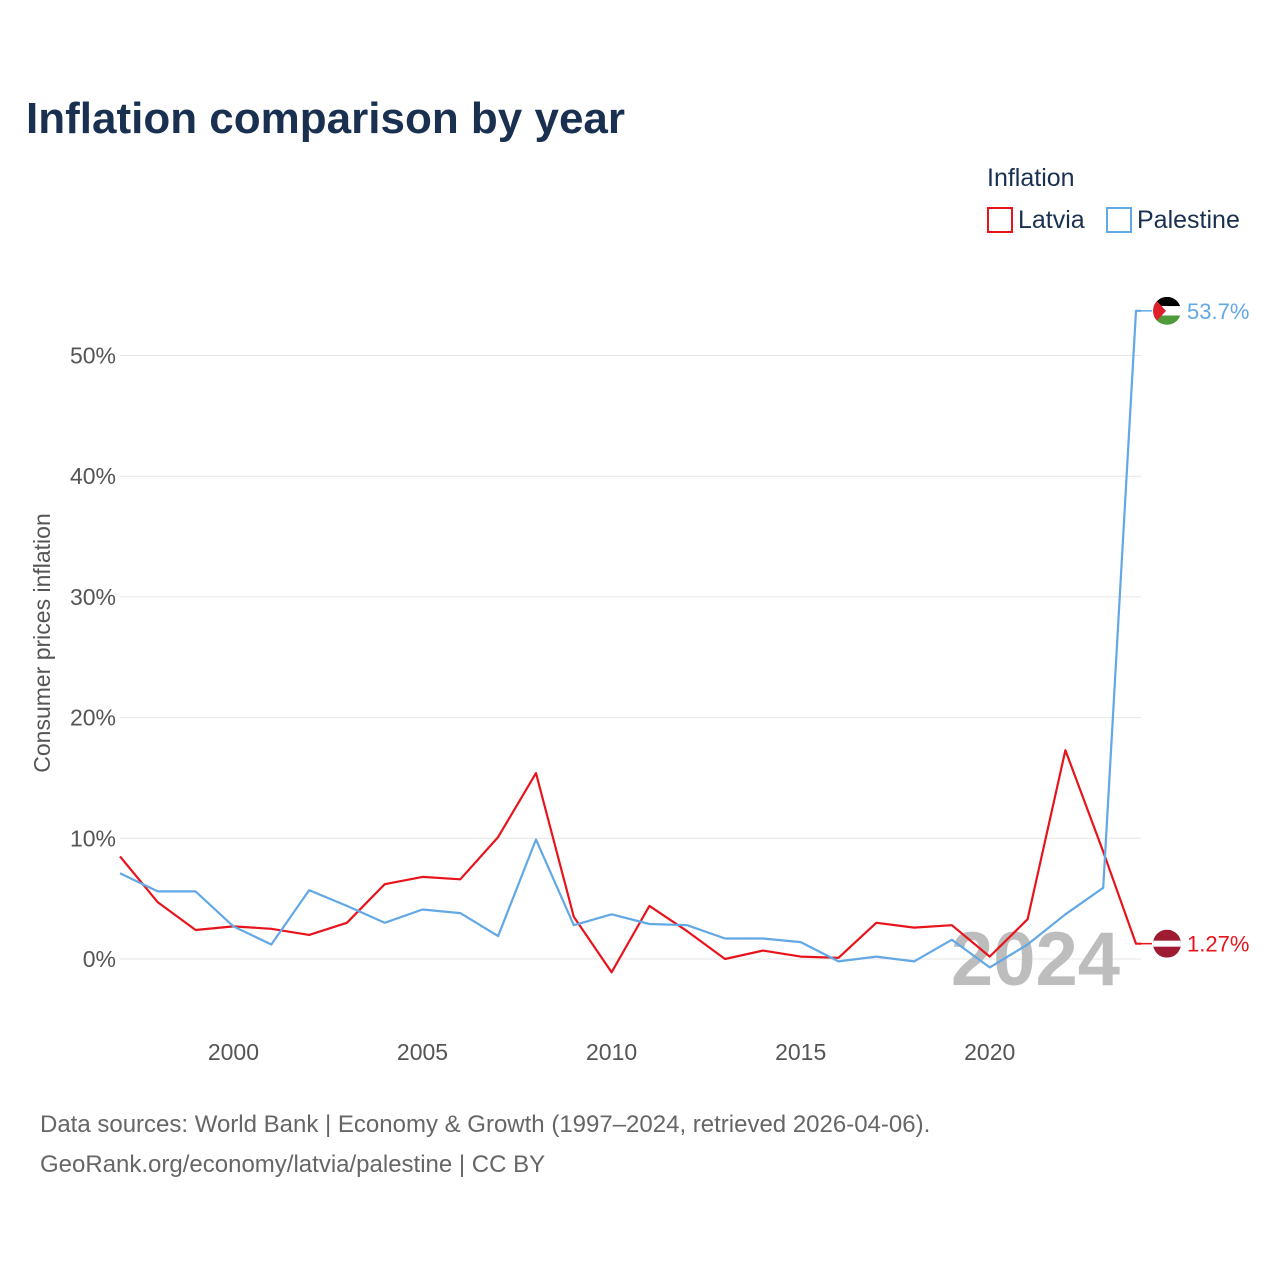 The image size is (1280, 1280). I want to click on legend-swatch-latvia, so click(1000, 220).